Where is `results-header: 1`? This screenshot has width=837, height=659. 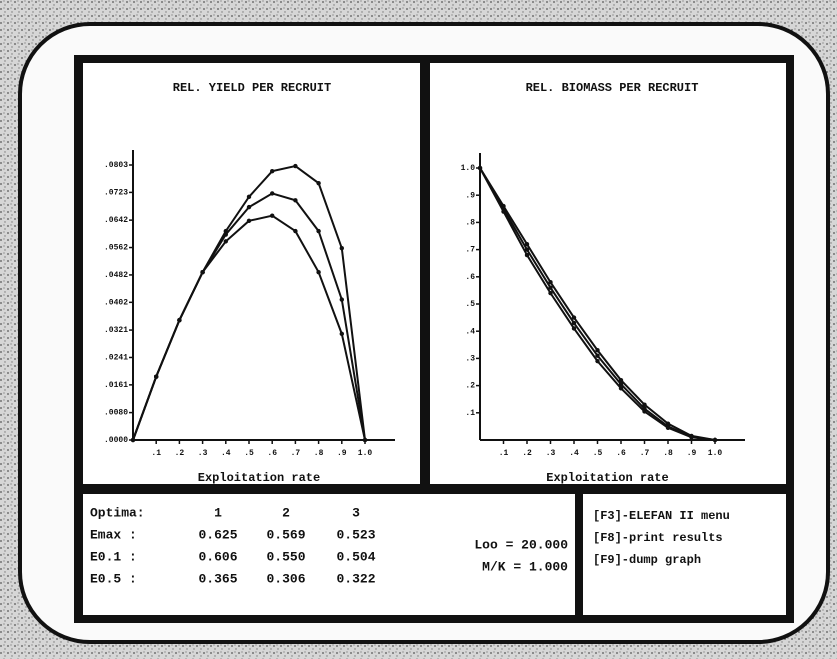 results-header: 1 is located at coordinates (218, 512).